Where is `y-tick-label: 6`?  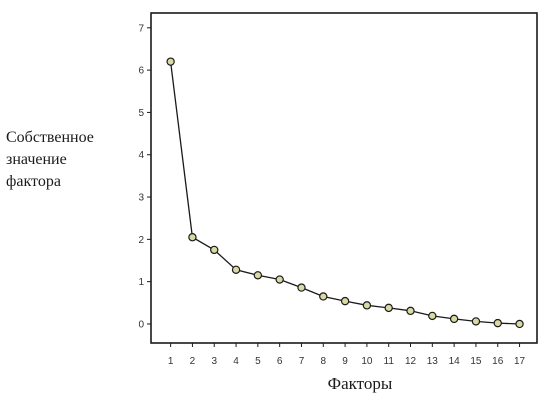
y-tick-label: 6 is located at coordinates (141, 71).